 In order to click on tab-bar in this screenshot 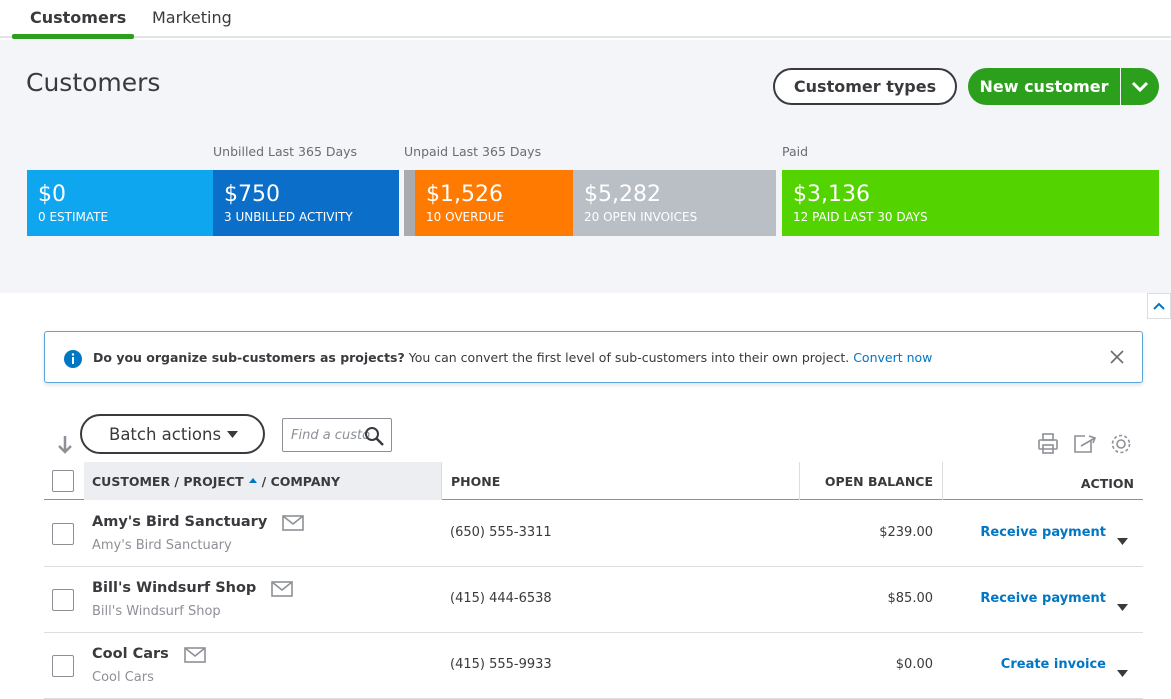, I will do `click(585, 19)`.